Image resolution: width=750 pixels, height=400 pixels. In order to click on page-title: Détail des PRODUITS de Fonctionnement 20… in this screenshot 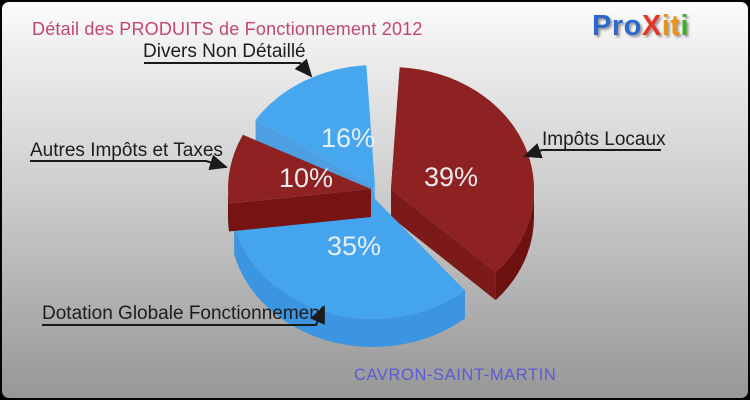, I will do `click(227, 29)`.